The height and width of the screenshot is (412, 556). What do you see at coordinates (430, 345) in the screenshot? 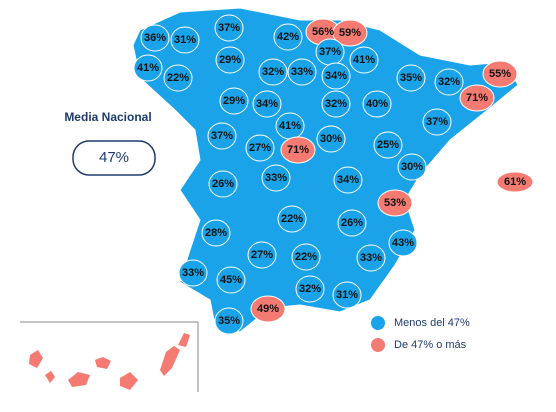
I see `legend-label: De 47% o más` at bounding box center [430, 345].